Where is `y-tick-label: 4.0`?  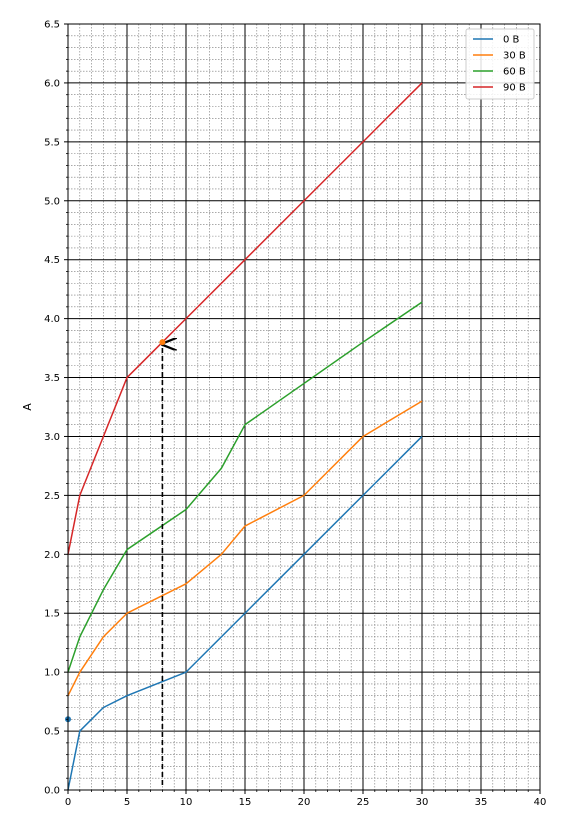
y-tick-label: 4.0 is located at coordinates (52, 319).